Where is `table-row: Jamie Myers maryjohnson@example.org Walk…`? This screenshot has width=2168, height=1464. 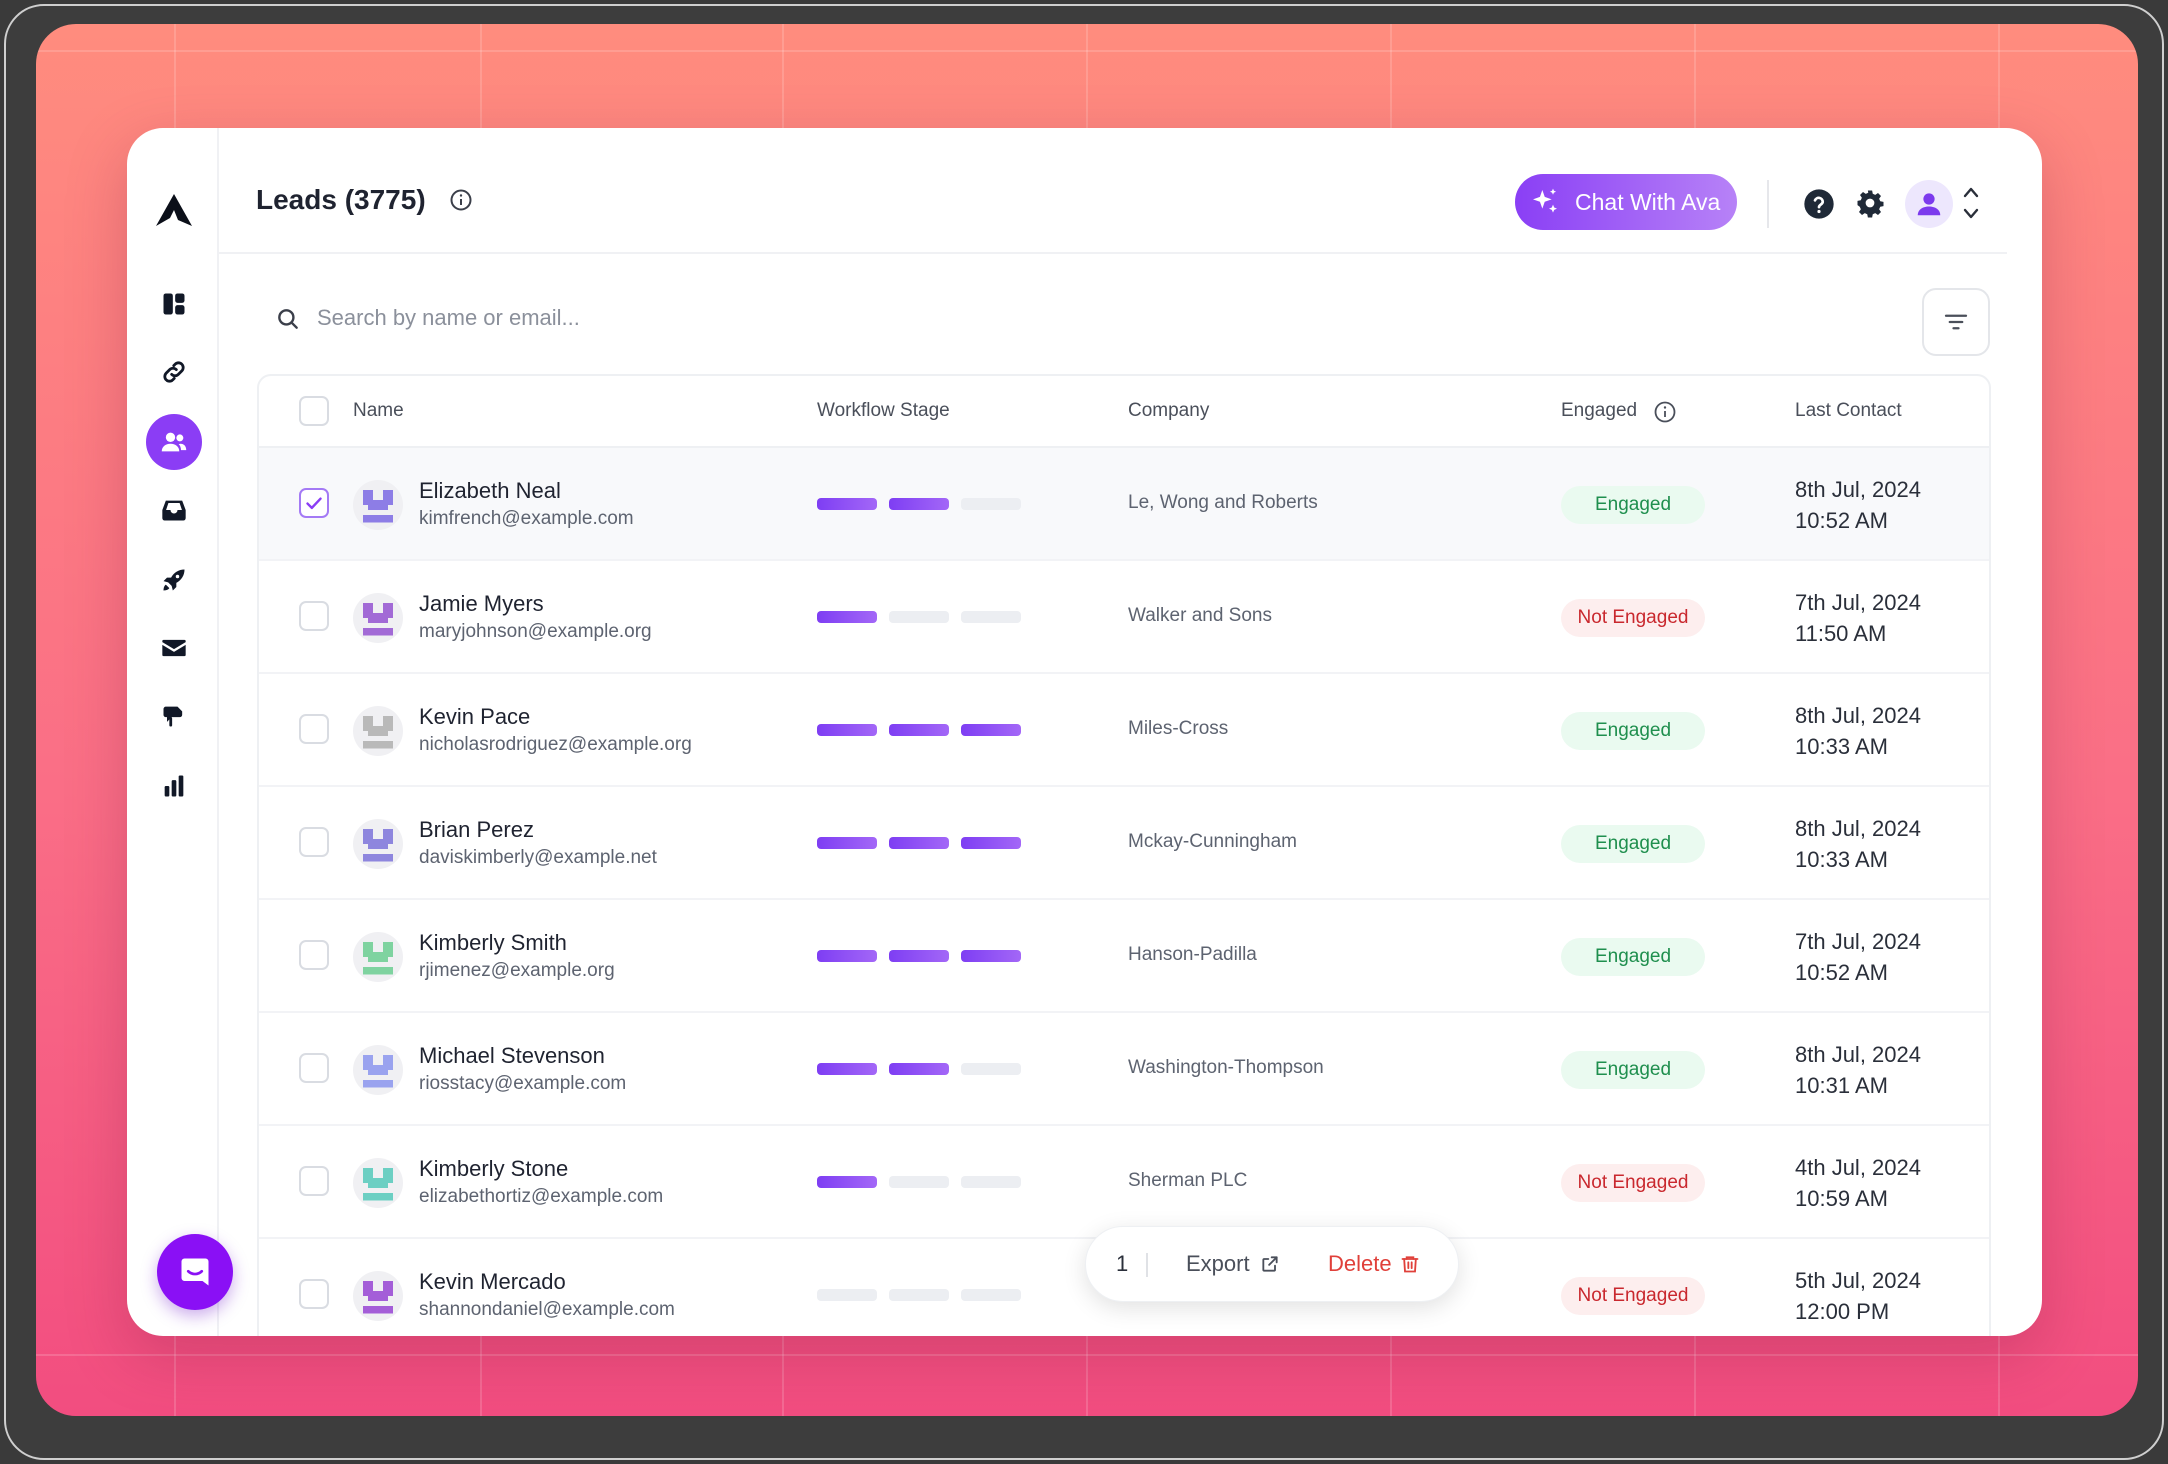 table-row: Jamie Myers maryjohnson@example.org Walk… is located at coordinates (1124, 617).